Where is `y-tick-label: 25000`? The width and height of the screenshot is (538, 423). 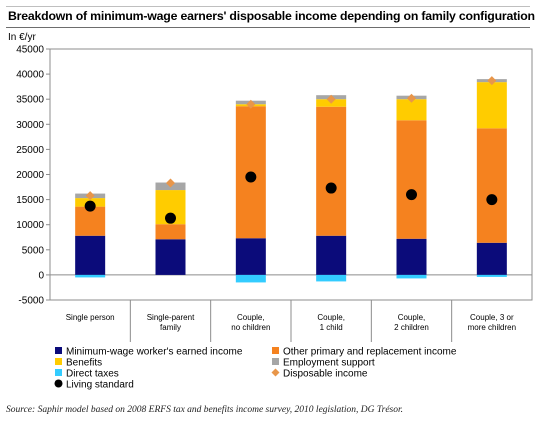
y-tick-label: 25000 is located at coordinates (30, 150).